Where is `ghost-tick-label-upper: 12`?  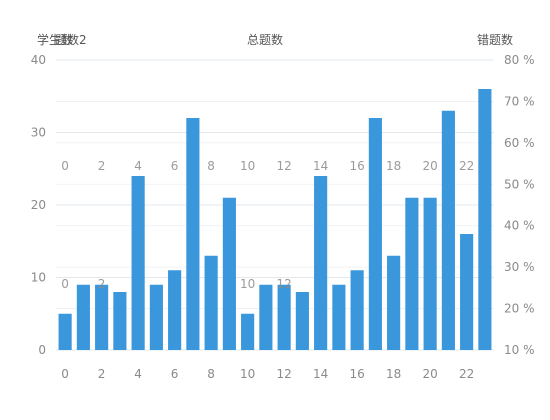 ghost-tick-label-upper: 12 is located at coordinates (283, 166).